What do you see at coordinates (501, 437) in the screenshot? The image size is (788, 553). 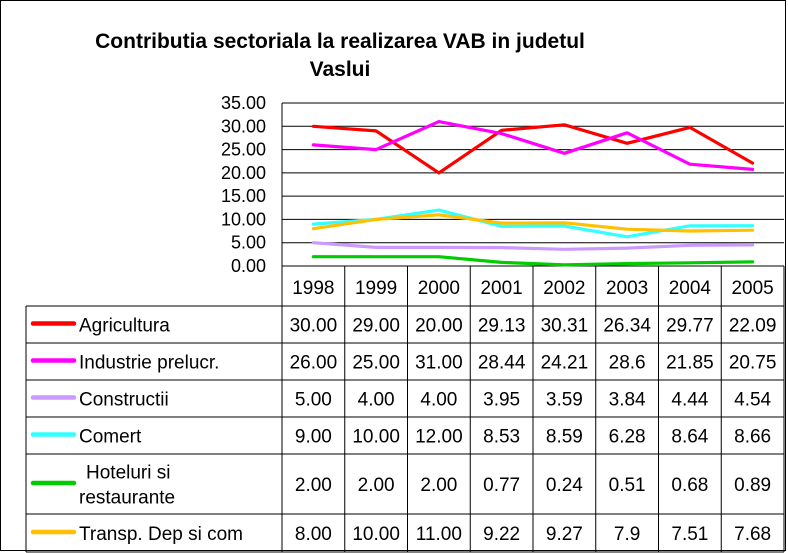 I see `table-cell-value: 8.53` at bounding box center [501, 437].